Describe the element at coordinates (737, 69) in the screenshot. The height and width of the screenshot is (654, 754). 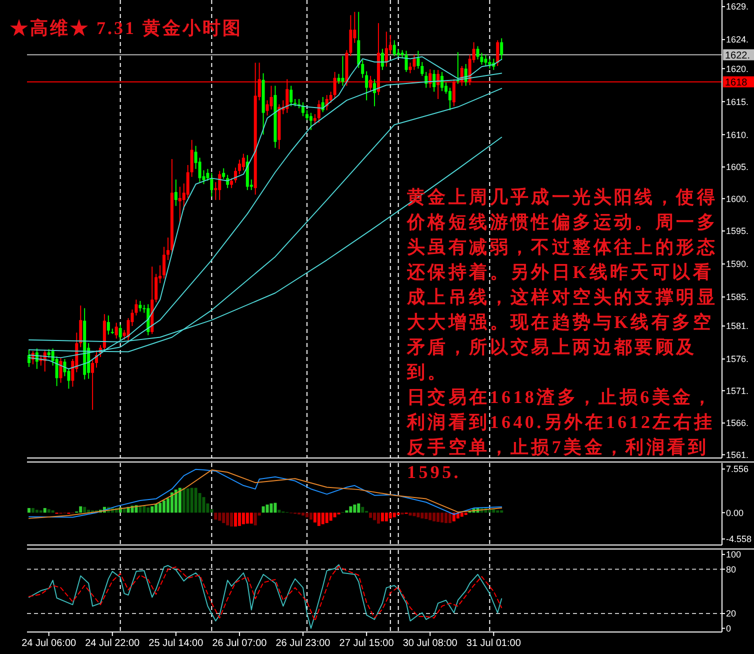
I see `y-tick-label: 1620.` at that location.